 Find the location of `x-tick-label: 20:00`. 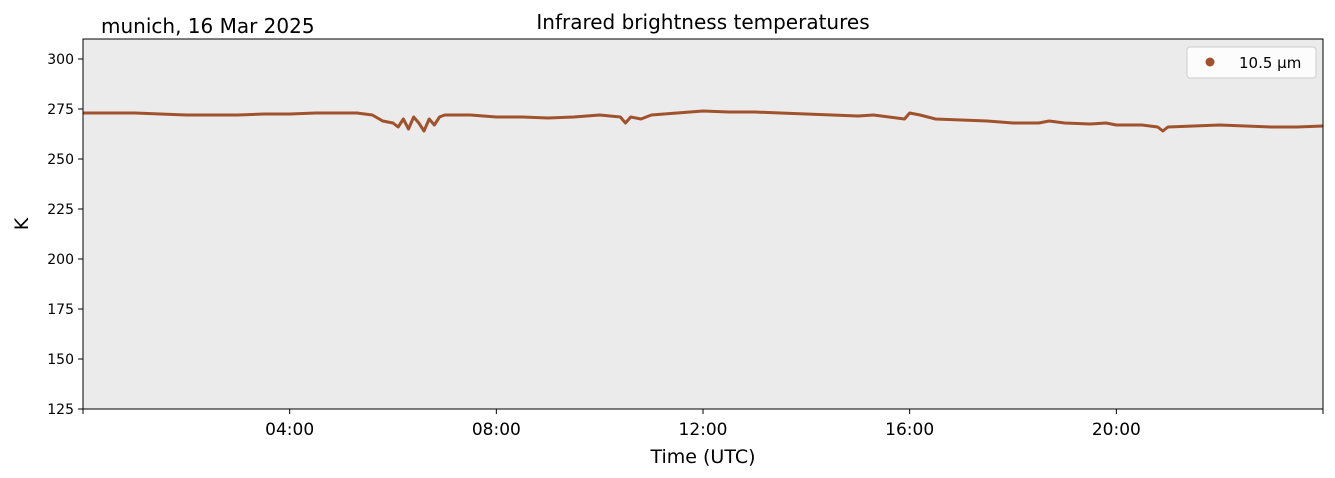

x-tick-label: 20:00 is located at coordinates (1116, 430).